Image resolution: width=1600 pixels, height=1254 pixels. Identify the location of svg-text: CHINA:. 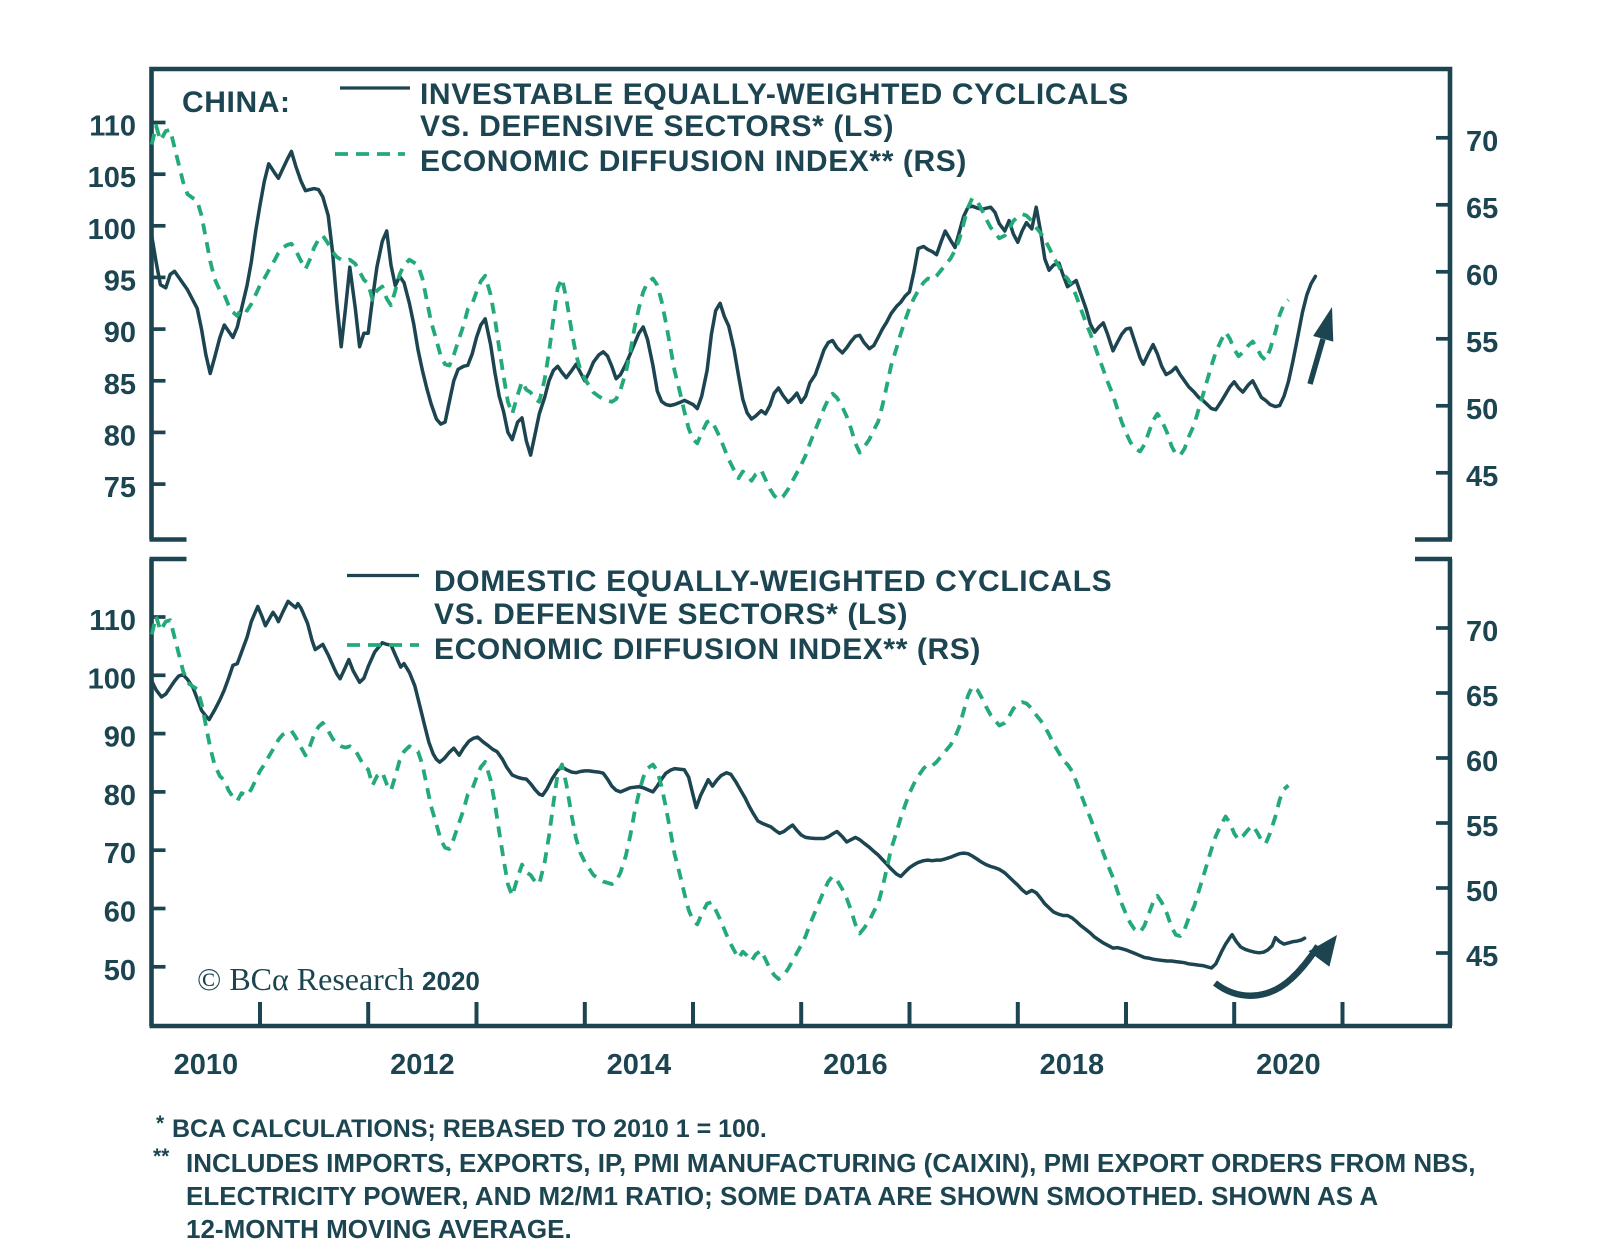
(236, 102).